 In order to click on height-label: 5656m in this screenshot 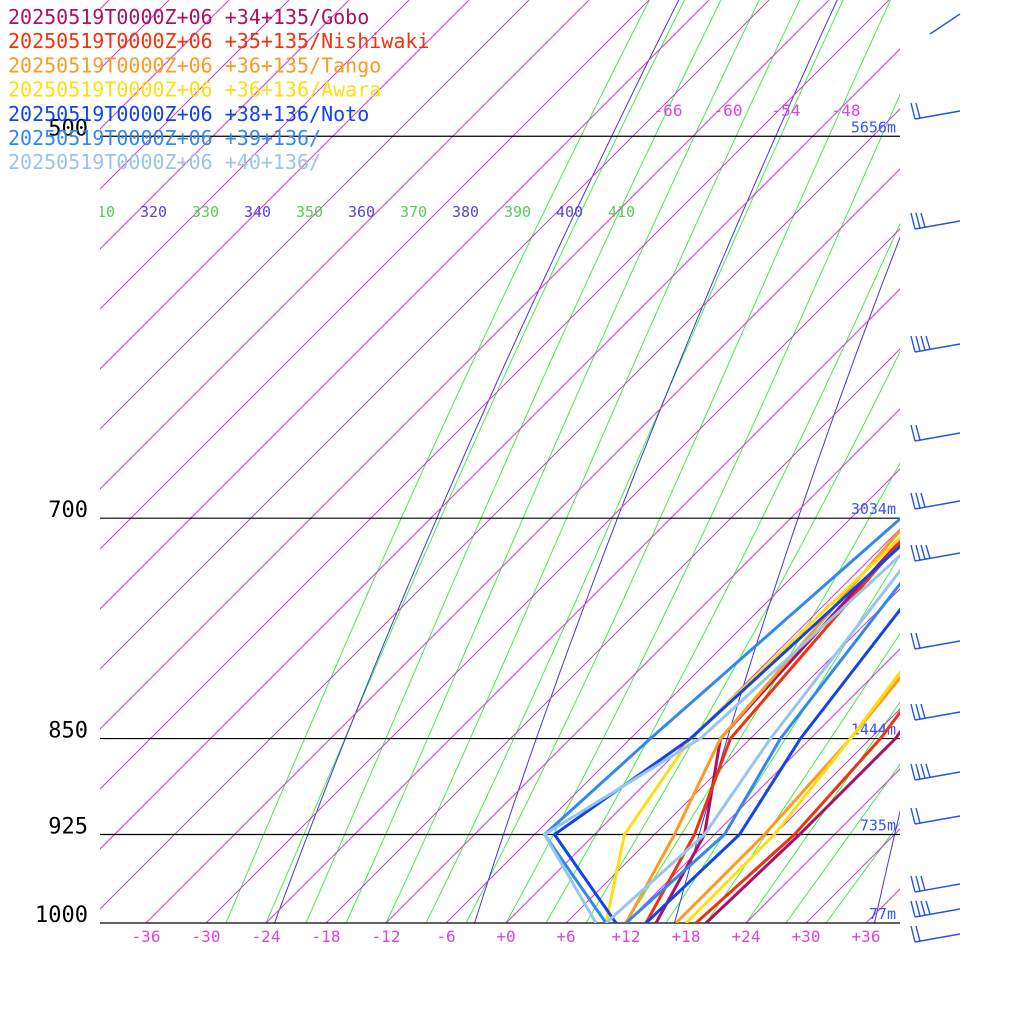, I will do `click(873, 127)`.